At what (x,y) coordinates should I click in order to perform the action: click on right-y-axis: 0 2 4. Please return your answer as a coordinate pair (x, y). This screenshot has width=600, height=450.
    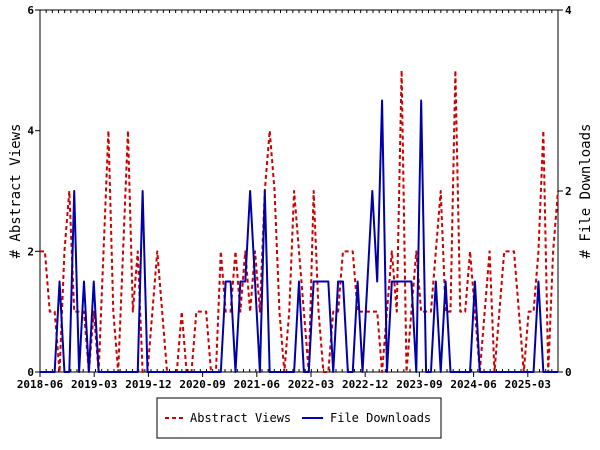
    Looking at the image, I should click on (565, 191).